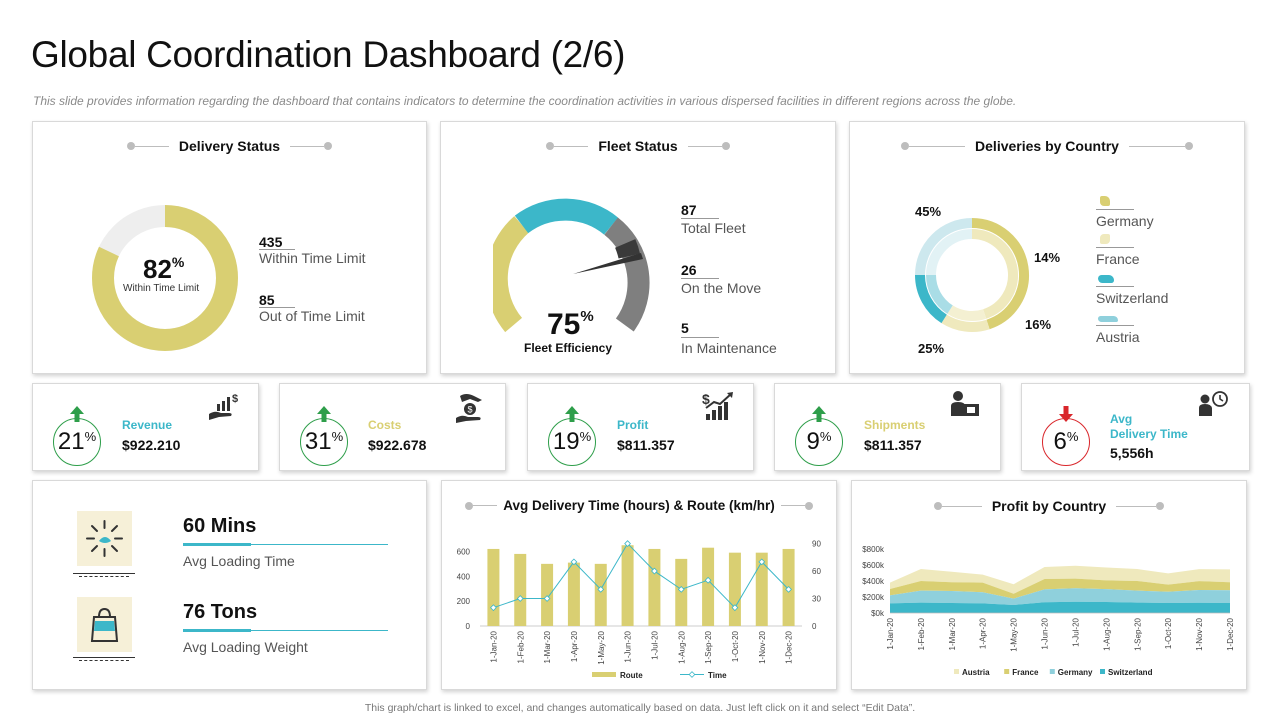 This screenshot has height=720, width=1280. What do you see at coordinates (638, 146) in the screenshot?
I see `fleet-status-title: Fleet Status` at bounding box center [638, 146].